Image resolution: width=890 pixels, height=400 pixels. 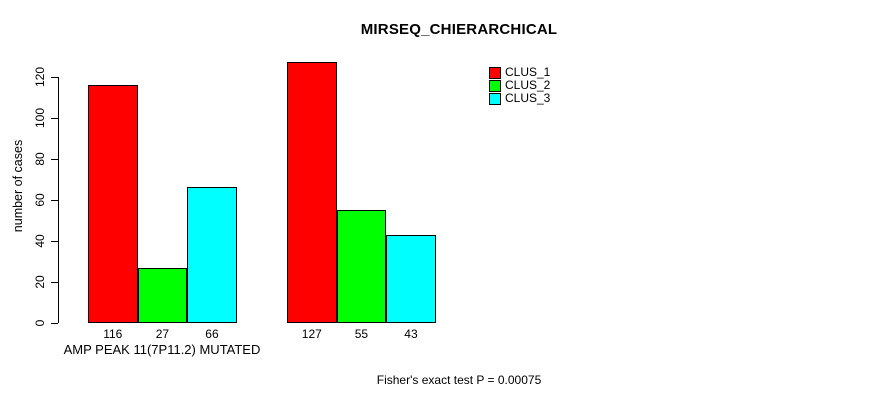 What do you see at coordinates (212, 334) in the screenshot?
I see `bar-value-label: 66` at bounding box center [212, 334].